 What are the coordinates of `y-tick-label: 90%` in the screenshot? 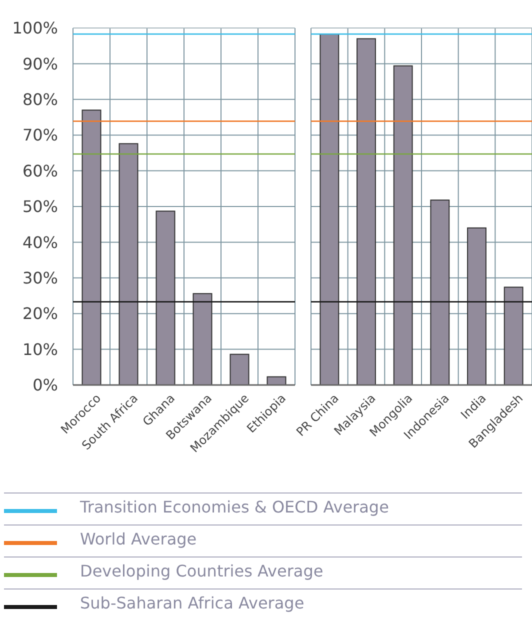 It's located at (40, 64).